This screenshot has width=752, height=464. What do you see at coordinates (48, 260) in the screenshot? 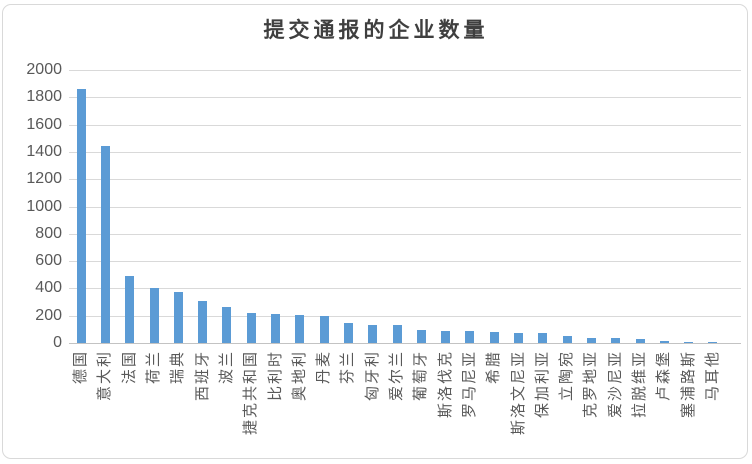
I see `y-tick-label: 600` at bounding box center [48, 260].